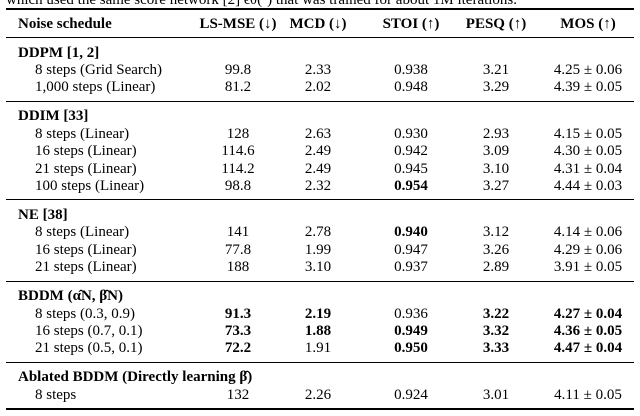 This screenshot has height=416, width=640. Describe the element at coordinates (496, 348) in the screenshot. I see `value-cell: 3.33` at that location.